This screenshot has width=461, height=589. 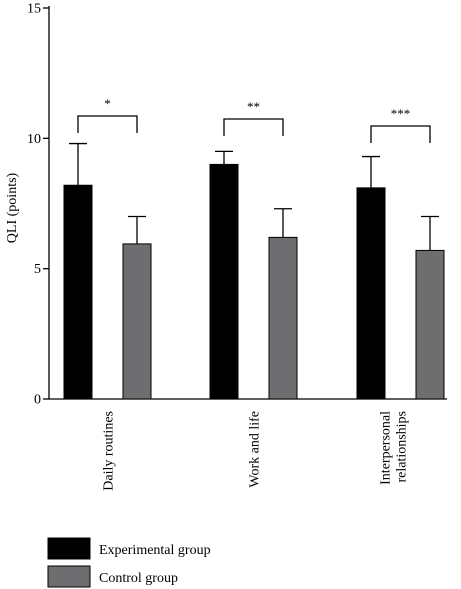 I want to click on x-category-label-line: Work and life, so click(x=255, y=449).